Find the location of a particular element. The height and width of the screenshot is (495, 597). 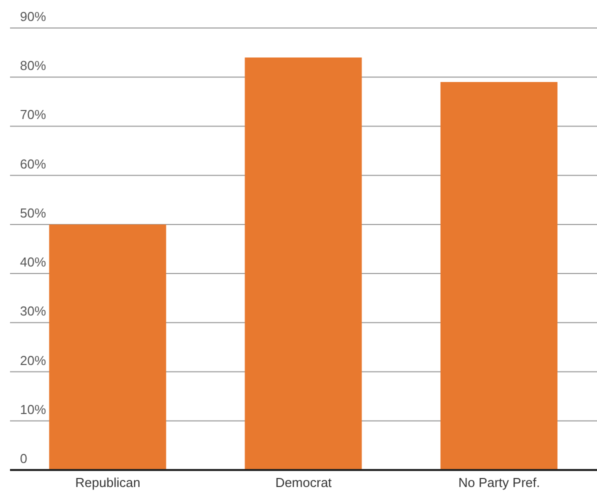

x-tick-label: Democrat is located at coordinates (303, 482).